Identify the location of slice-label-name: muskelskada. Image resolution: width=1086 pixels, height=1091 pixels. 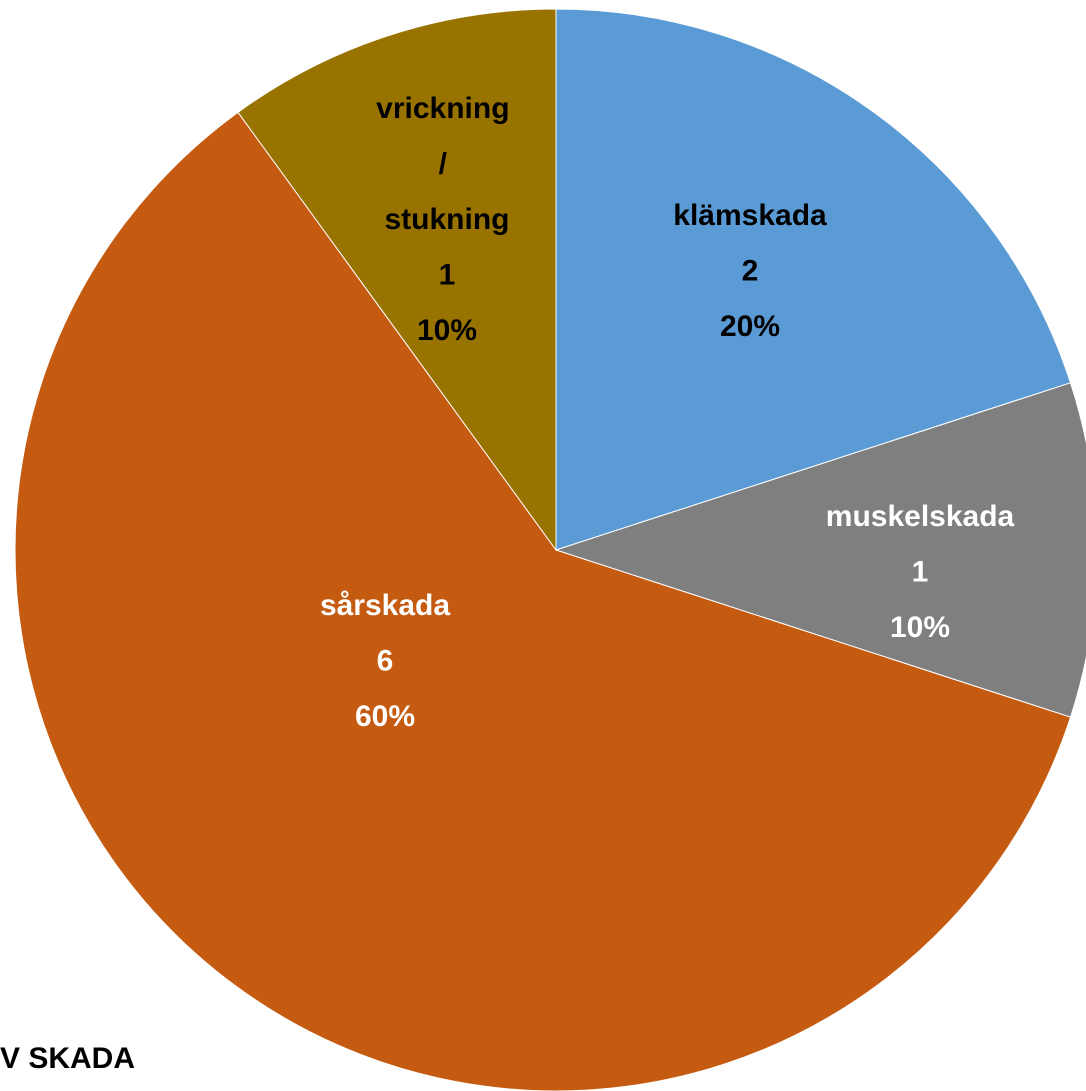
(920, 516).